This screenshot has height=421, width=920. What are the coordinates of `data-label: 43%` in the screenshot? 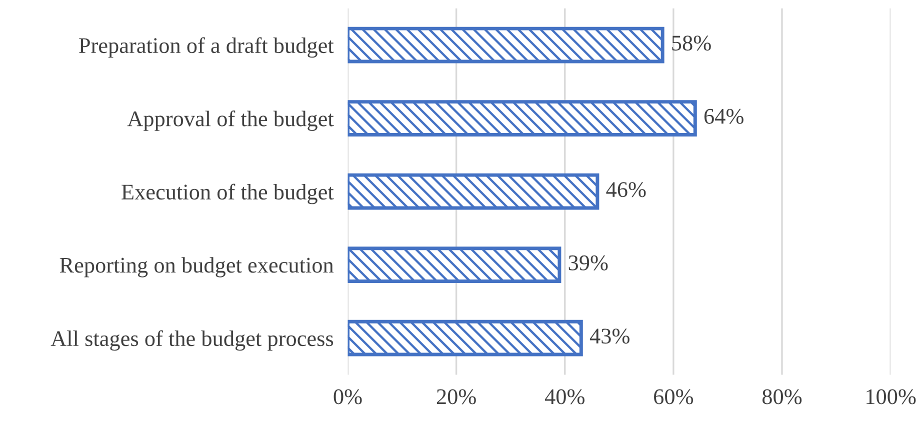 It's located at (610, 336).